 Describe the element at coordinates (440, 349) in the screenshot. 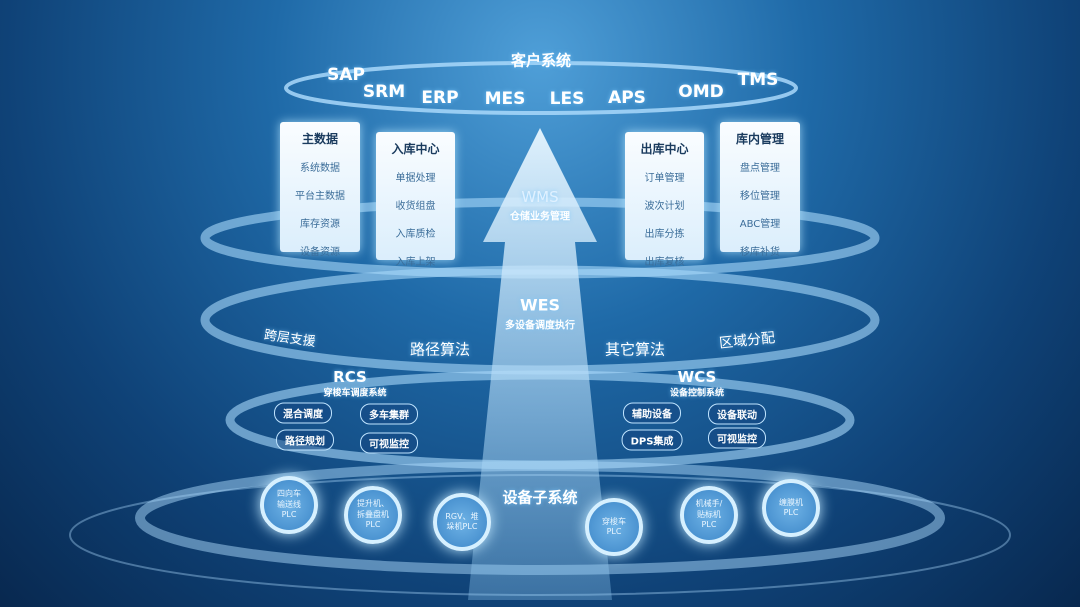

I see `wes-ring-label: 路径算法` at that location.